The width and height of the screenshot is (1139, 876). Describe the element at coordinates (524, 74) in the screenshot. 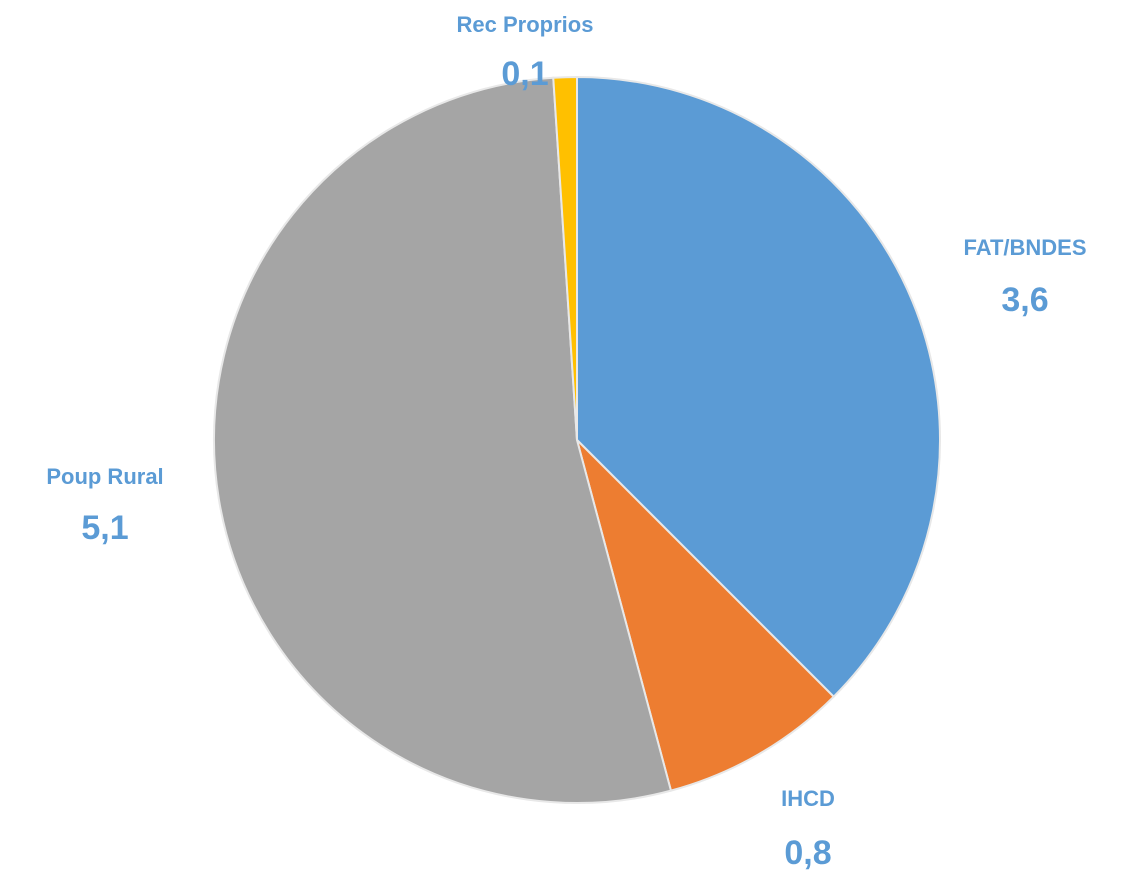

I see `value-label: 0,1` at that location.